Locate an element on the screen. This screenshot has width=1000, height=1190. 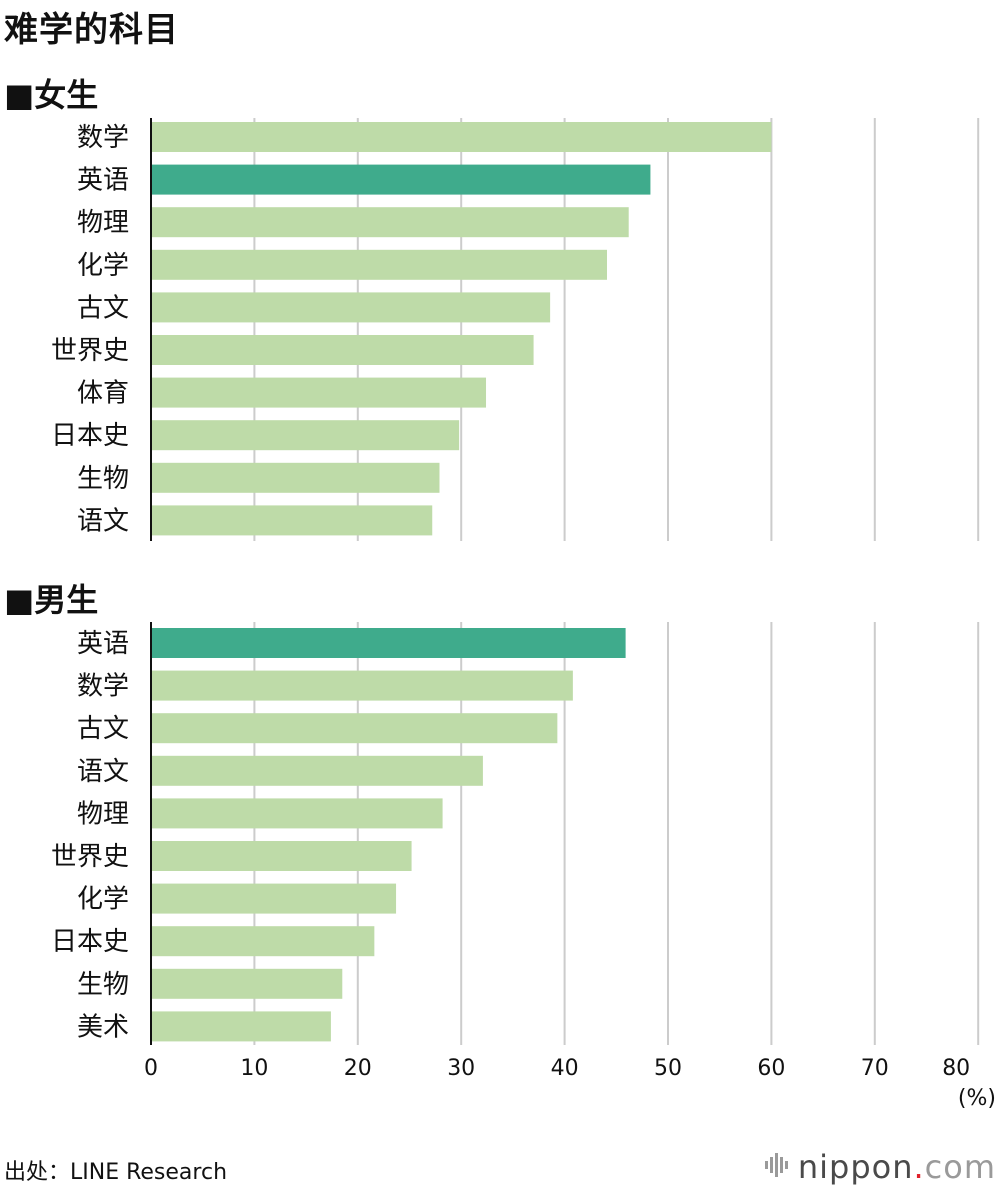
section-title-male: ■男生 is located at coordinates (51, 600).